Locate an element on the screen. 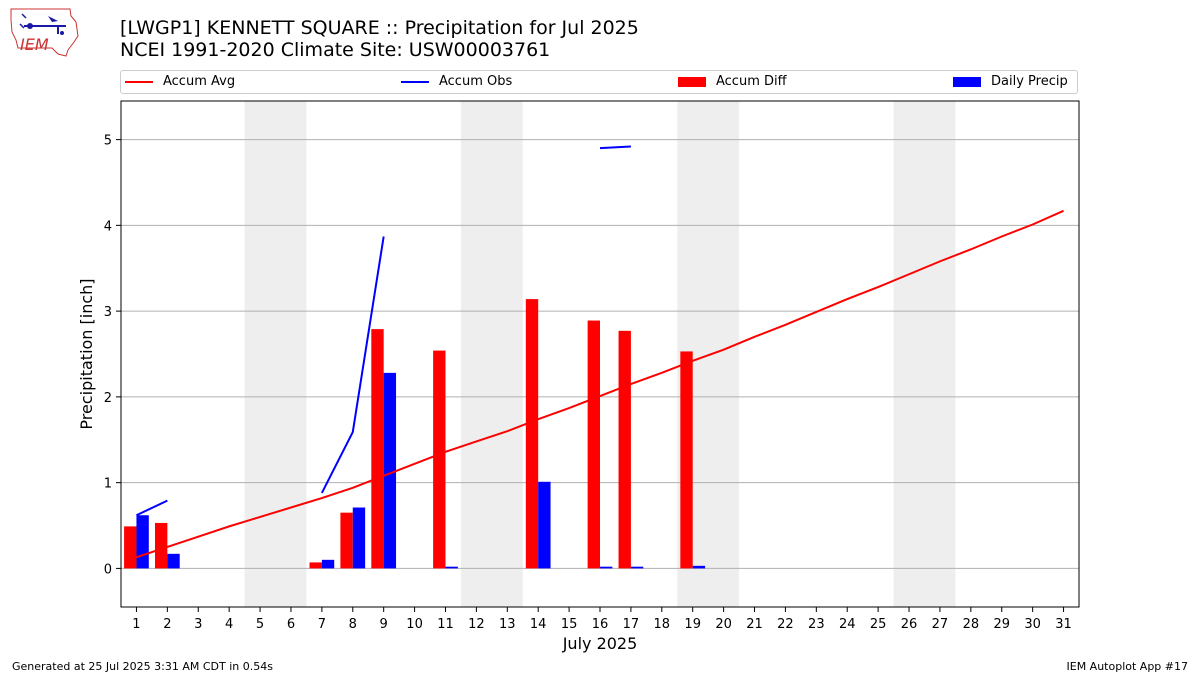  x-tick-label-5: 5 is located at coordinates (260, 624).